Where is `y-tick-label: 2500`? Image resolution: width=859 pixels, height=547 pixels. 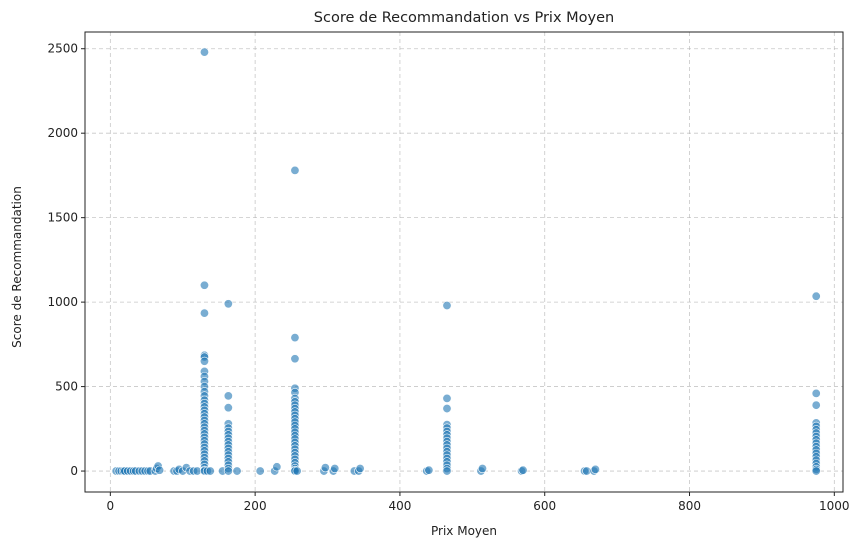 y-tick-label: 2500 is located at coordinates (62, 49).